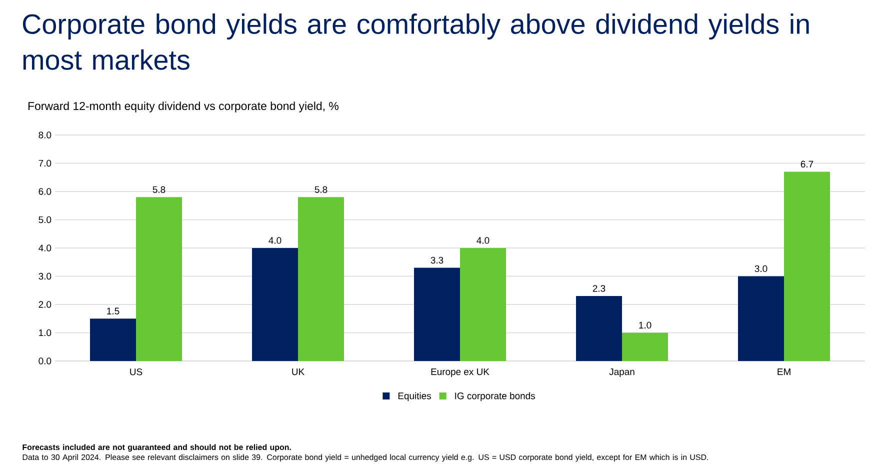 This screenshot has width=869, height=468. I want to click on y-tick-label: 0.0, so click(45, 361).